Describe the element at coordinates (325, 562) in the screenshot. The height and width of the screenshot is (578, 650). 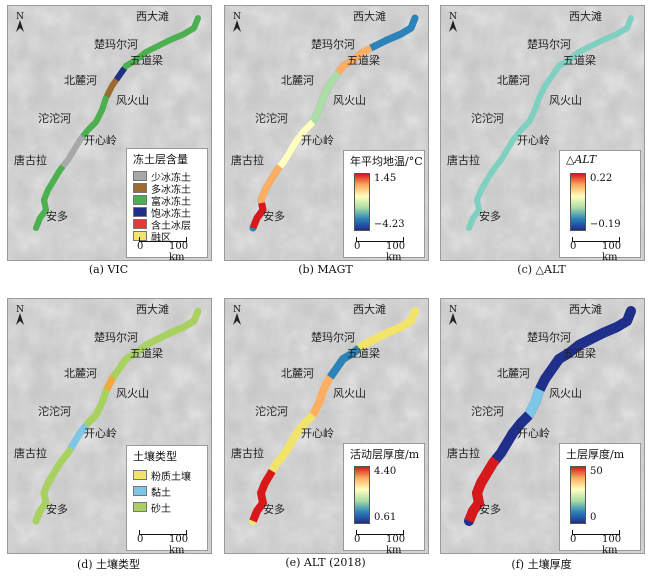
I see `panel-caption: (e) ALT (2018)` at that location.